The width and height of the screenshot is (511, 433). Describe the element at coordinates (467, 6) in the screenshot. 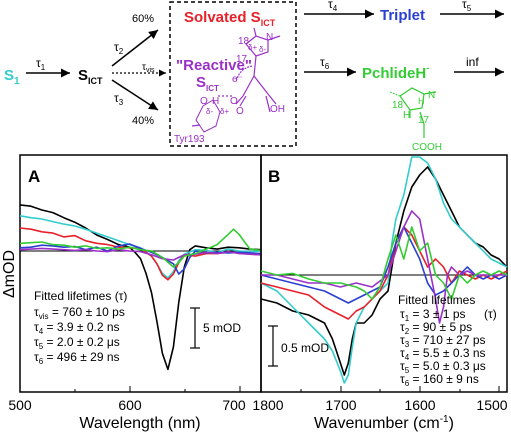

I see `tau5-label: τ5` at that location.